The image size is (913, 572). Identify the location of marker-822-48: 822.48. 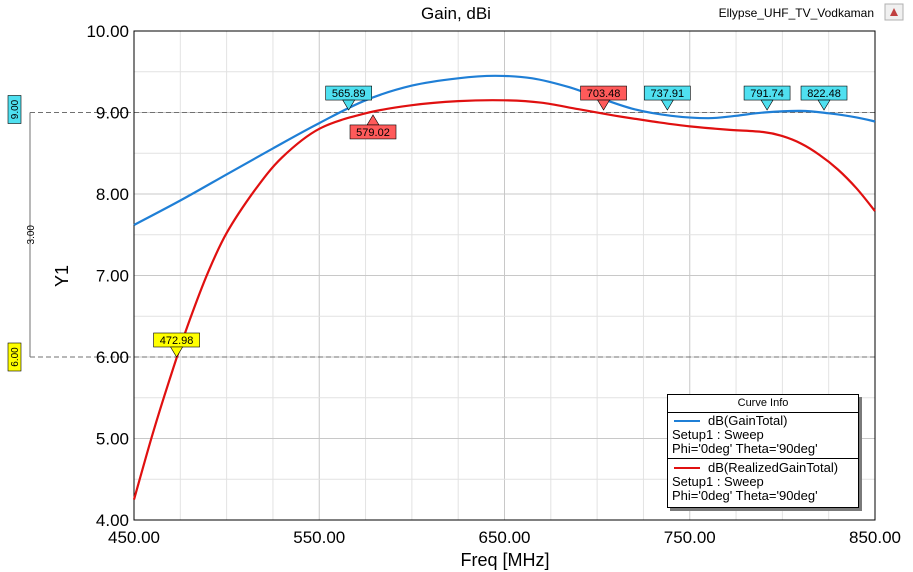
(824, 98).